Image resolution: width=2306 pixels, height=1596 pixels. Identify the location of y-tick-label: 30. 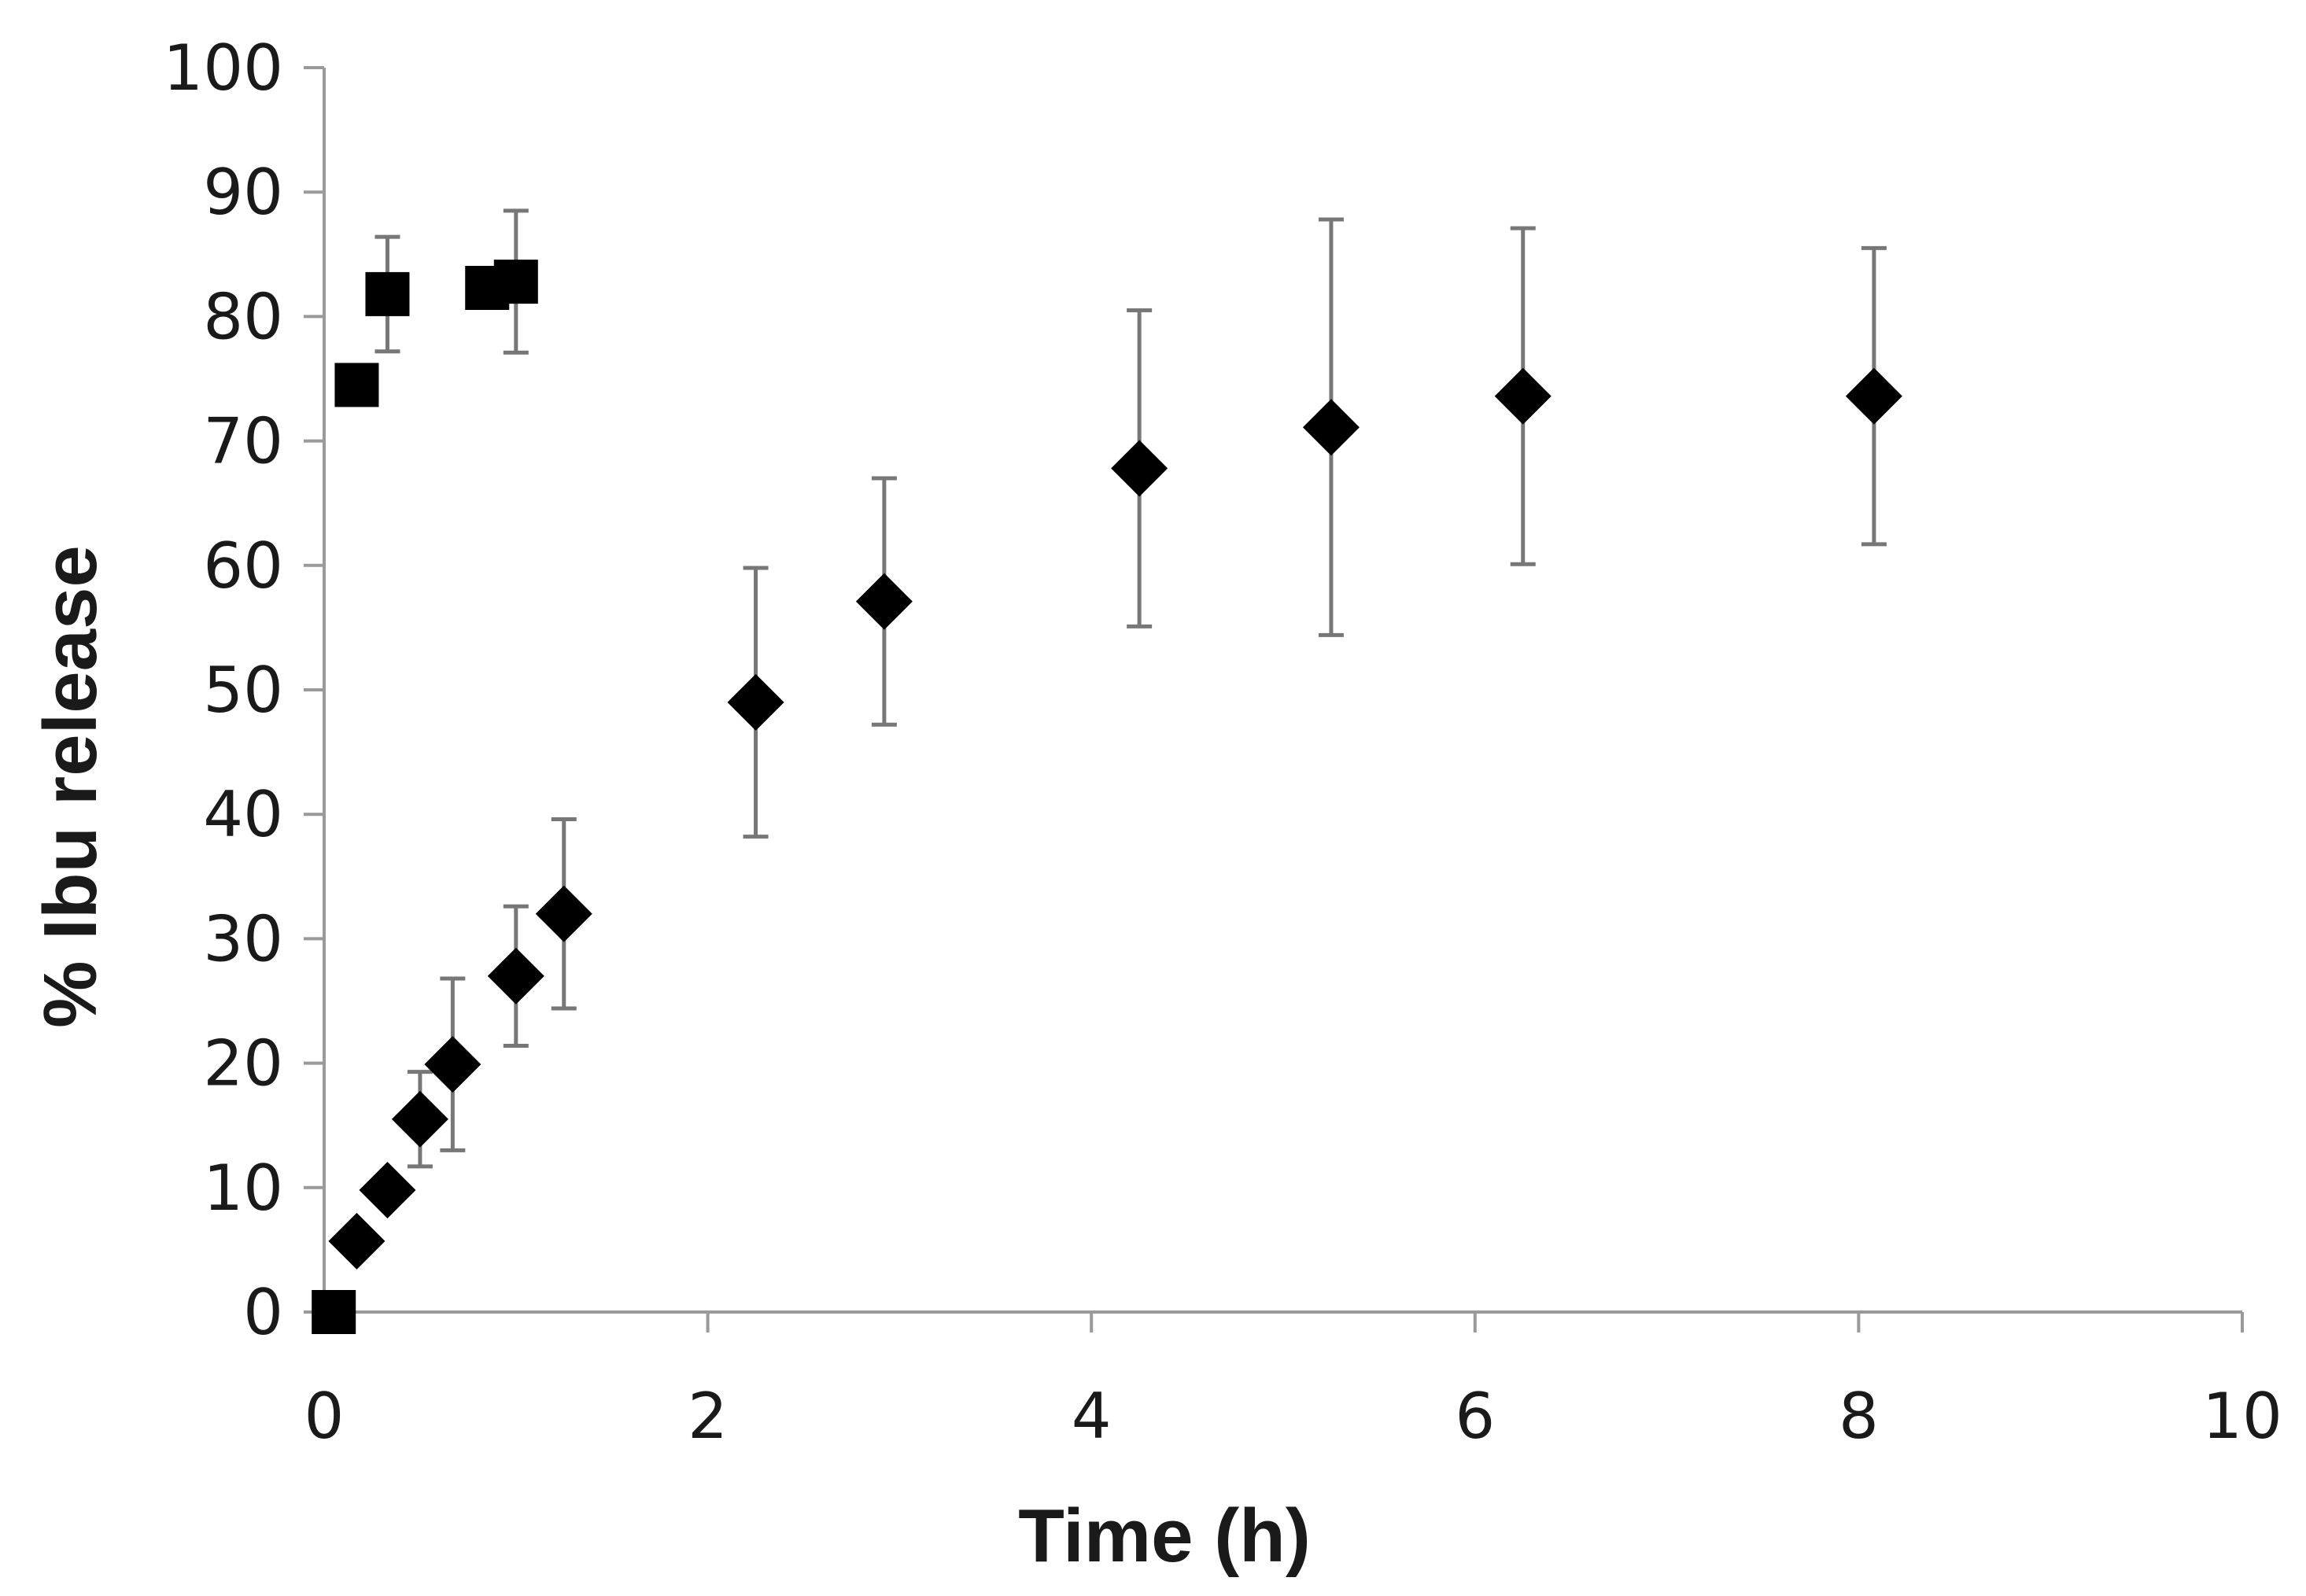
(243, 938).